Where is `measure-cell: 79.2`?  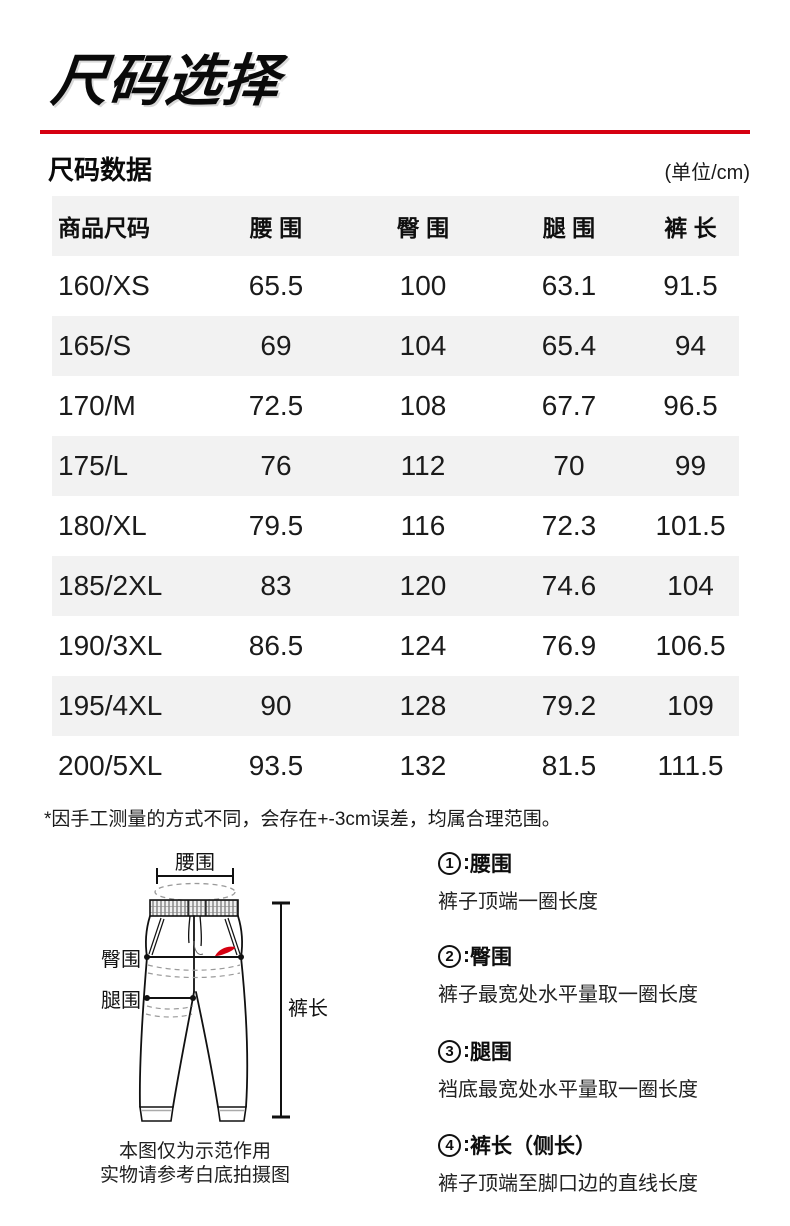 measure-cell: 79.2 is located at coordinates (569, 705).